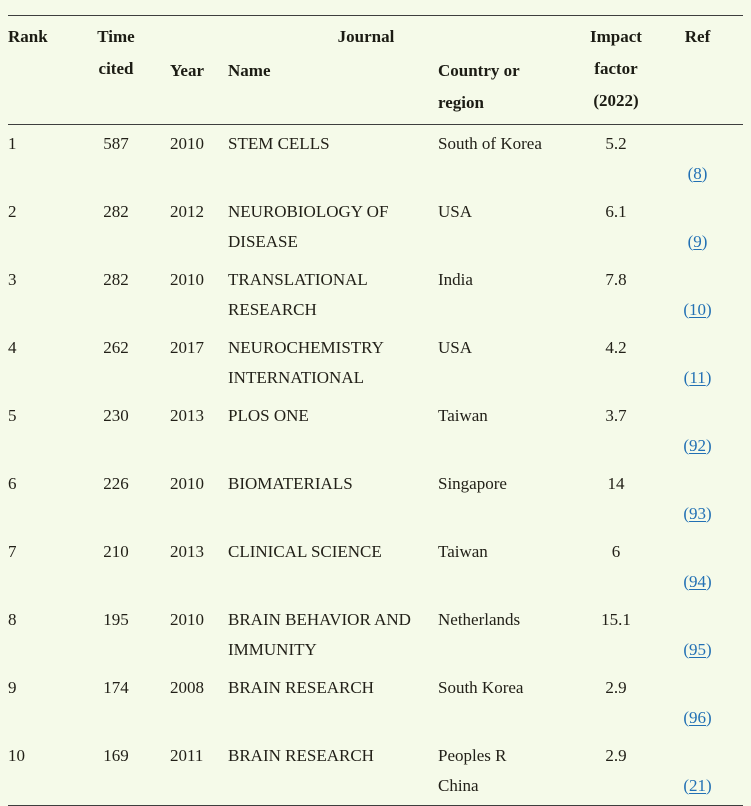 This screenshot has width=751, height=806. Describe the element at coordinates (616, 687) in the screenshot. I see `cell-impact-factor: 2.9` at that location.